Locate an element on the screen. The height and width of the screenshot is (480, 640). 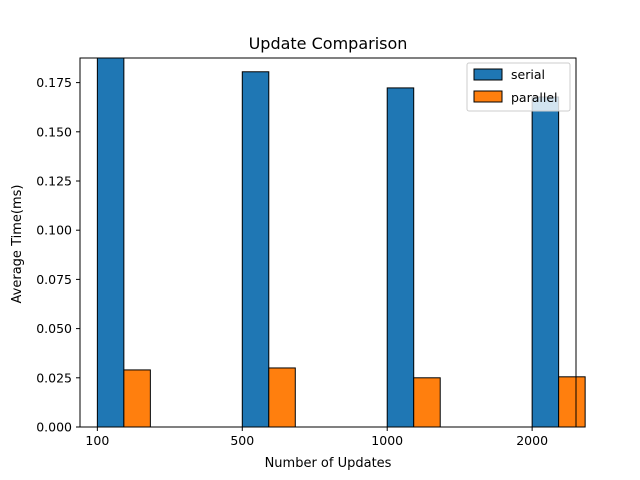
y-ticks-group: 0.000 0.025 0.050 0.075 0.100 0.125 0.150 0.175 is located at coordinates (58, 255).